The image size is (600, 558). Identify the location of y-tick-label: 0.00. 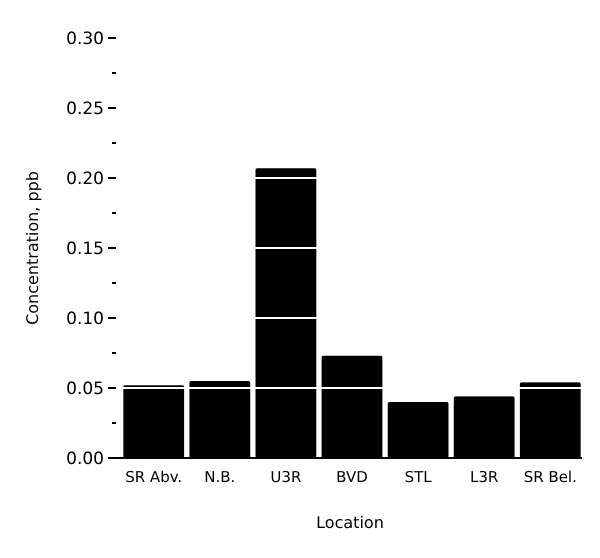
(85, 458).